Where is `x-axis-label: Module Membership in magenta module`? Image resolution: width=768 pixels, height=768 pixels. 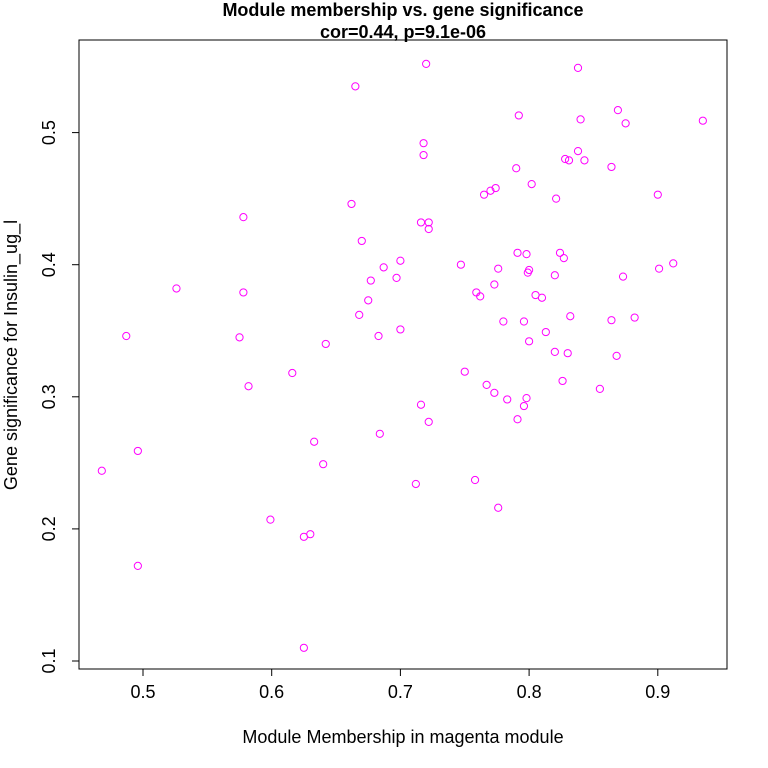 x-axis-label: Module Membership in magenta module is located at coordinates (402, 737).